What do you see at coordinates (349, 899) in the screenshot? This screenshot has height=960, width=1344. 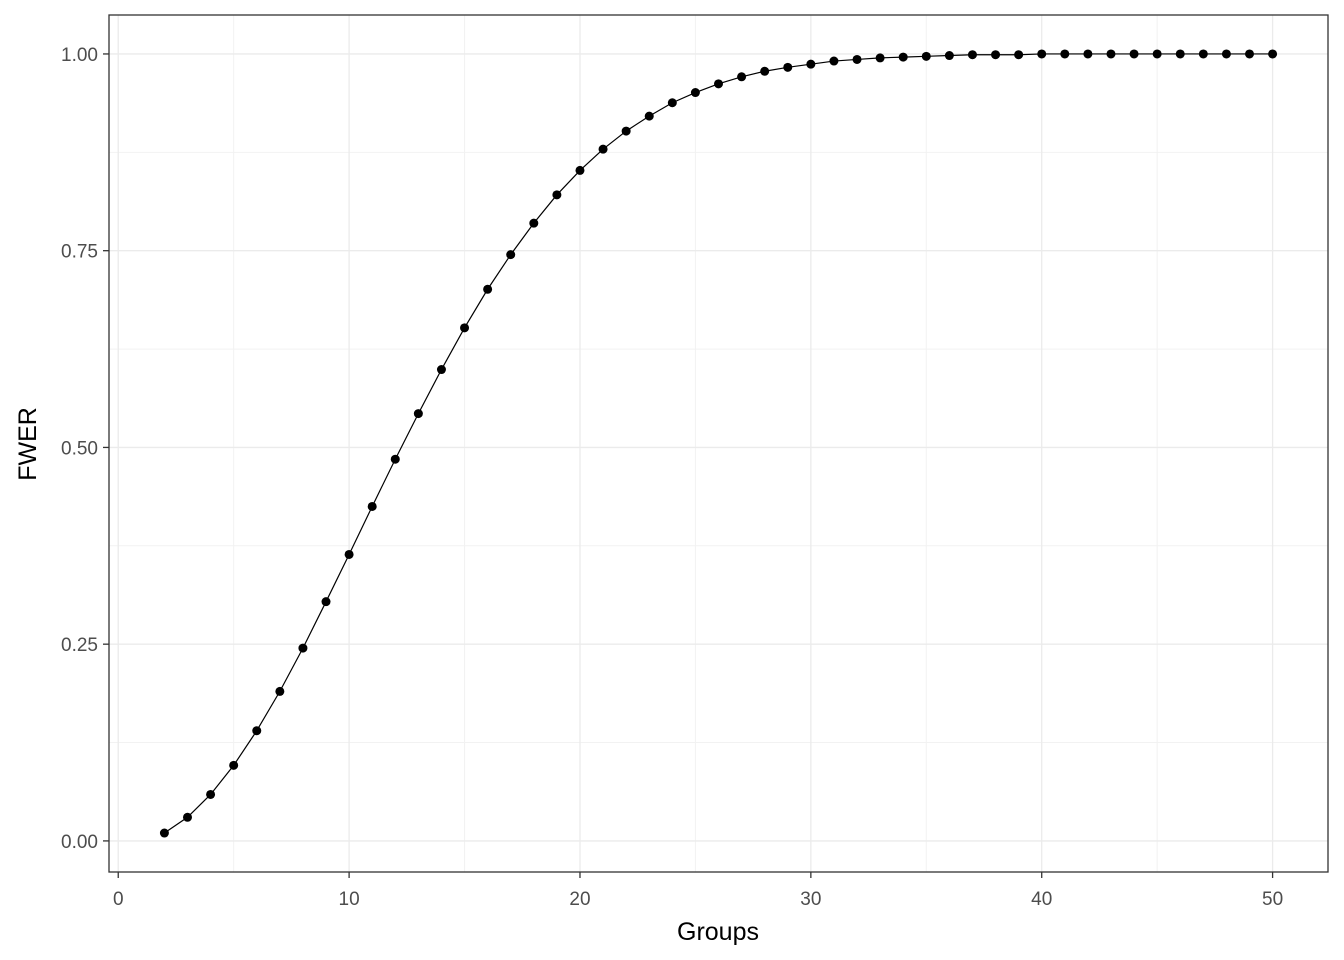 I see `x-tick-label: 10` at bounding box center [349, 899].